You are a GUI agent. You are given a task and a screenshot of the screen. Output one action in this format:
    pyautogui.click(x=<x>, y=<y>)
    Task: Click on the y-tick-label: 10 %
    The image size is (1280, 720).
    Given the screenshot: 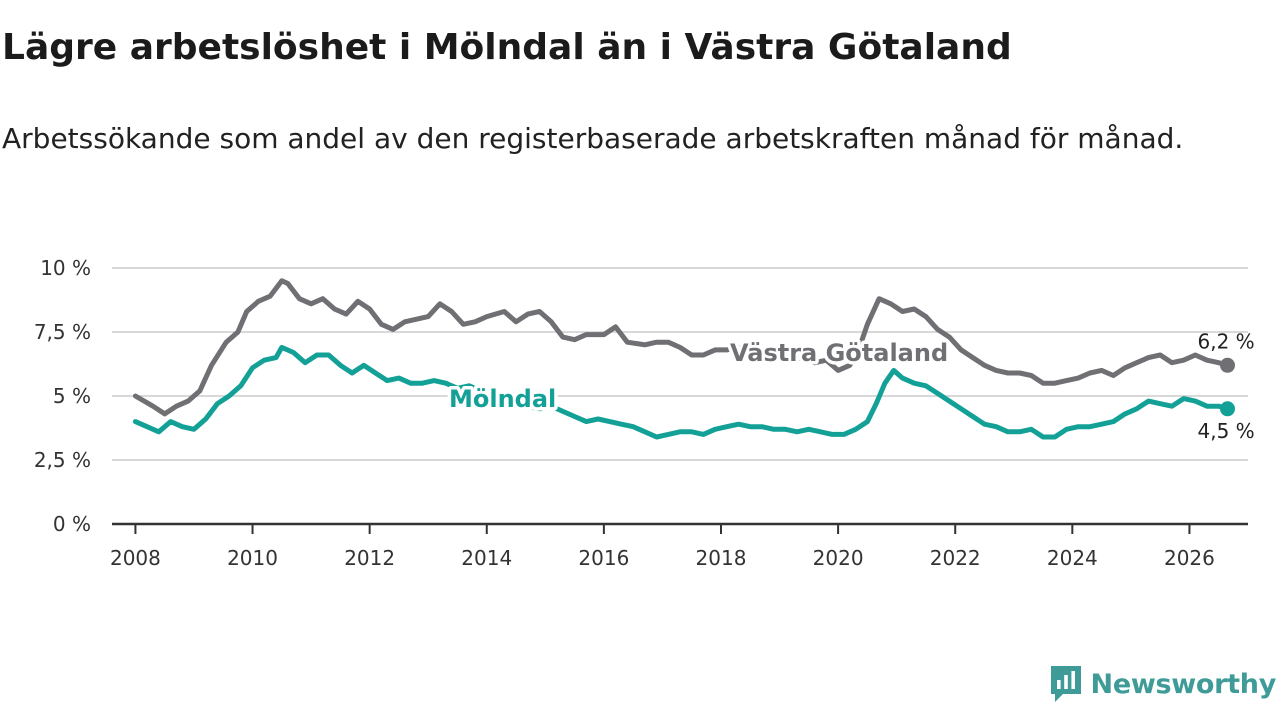 What is the action you would take?
    pyautogui.click(x=65, y=268)
    